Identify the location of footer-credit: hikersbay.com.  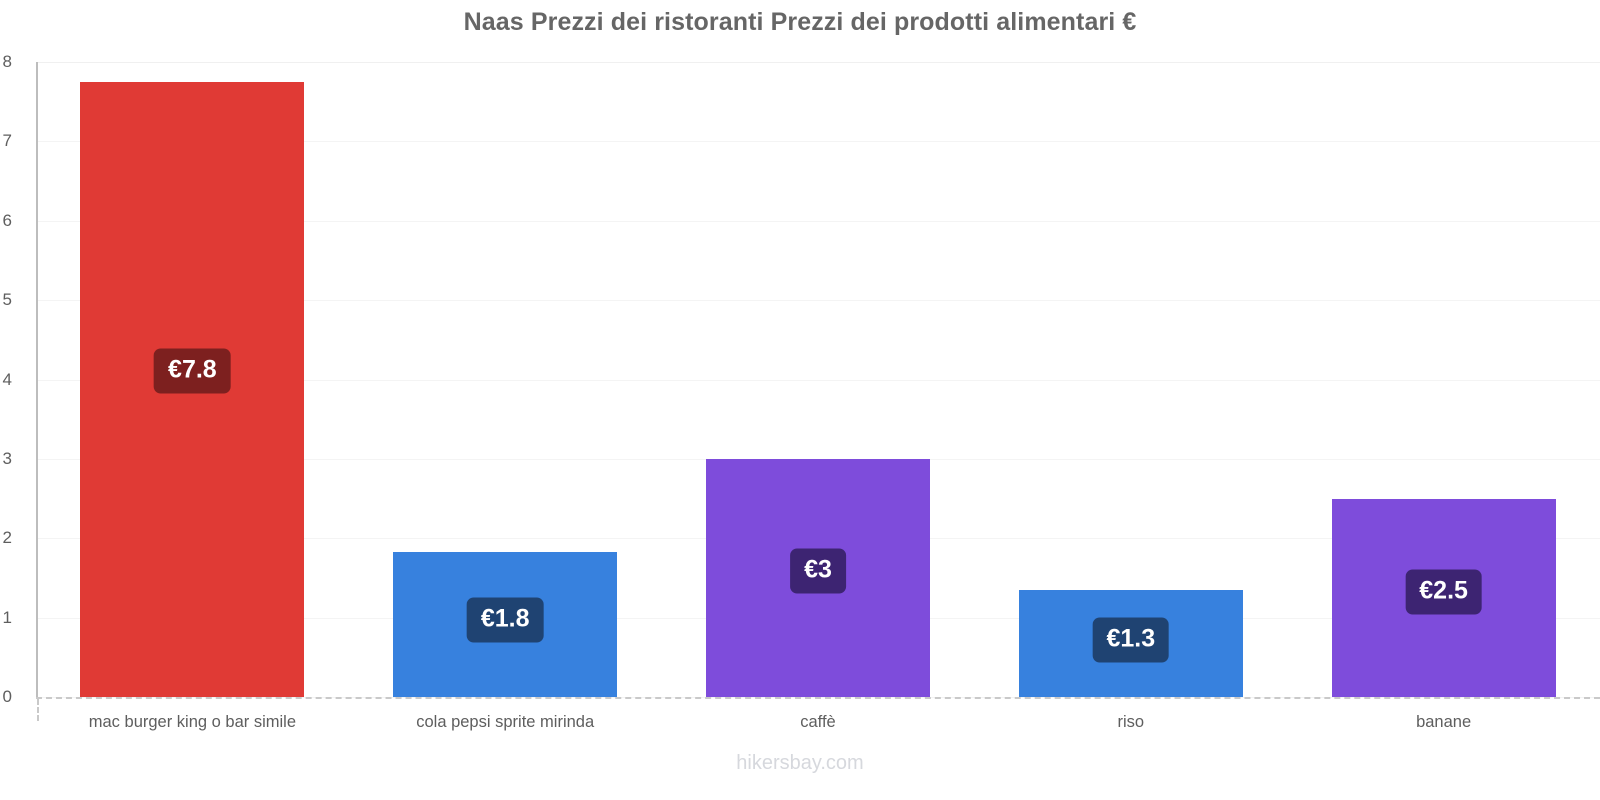
(800, 763).